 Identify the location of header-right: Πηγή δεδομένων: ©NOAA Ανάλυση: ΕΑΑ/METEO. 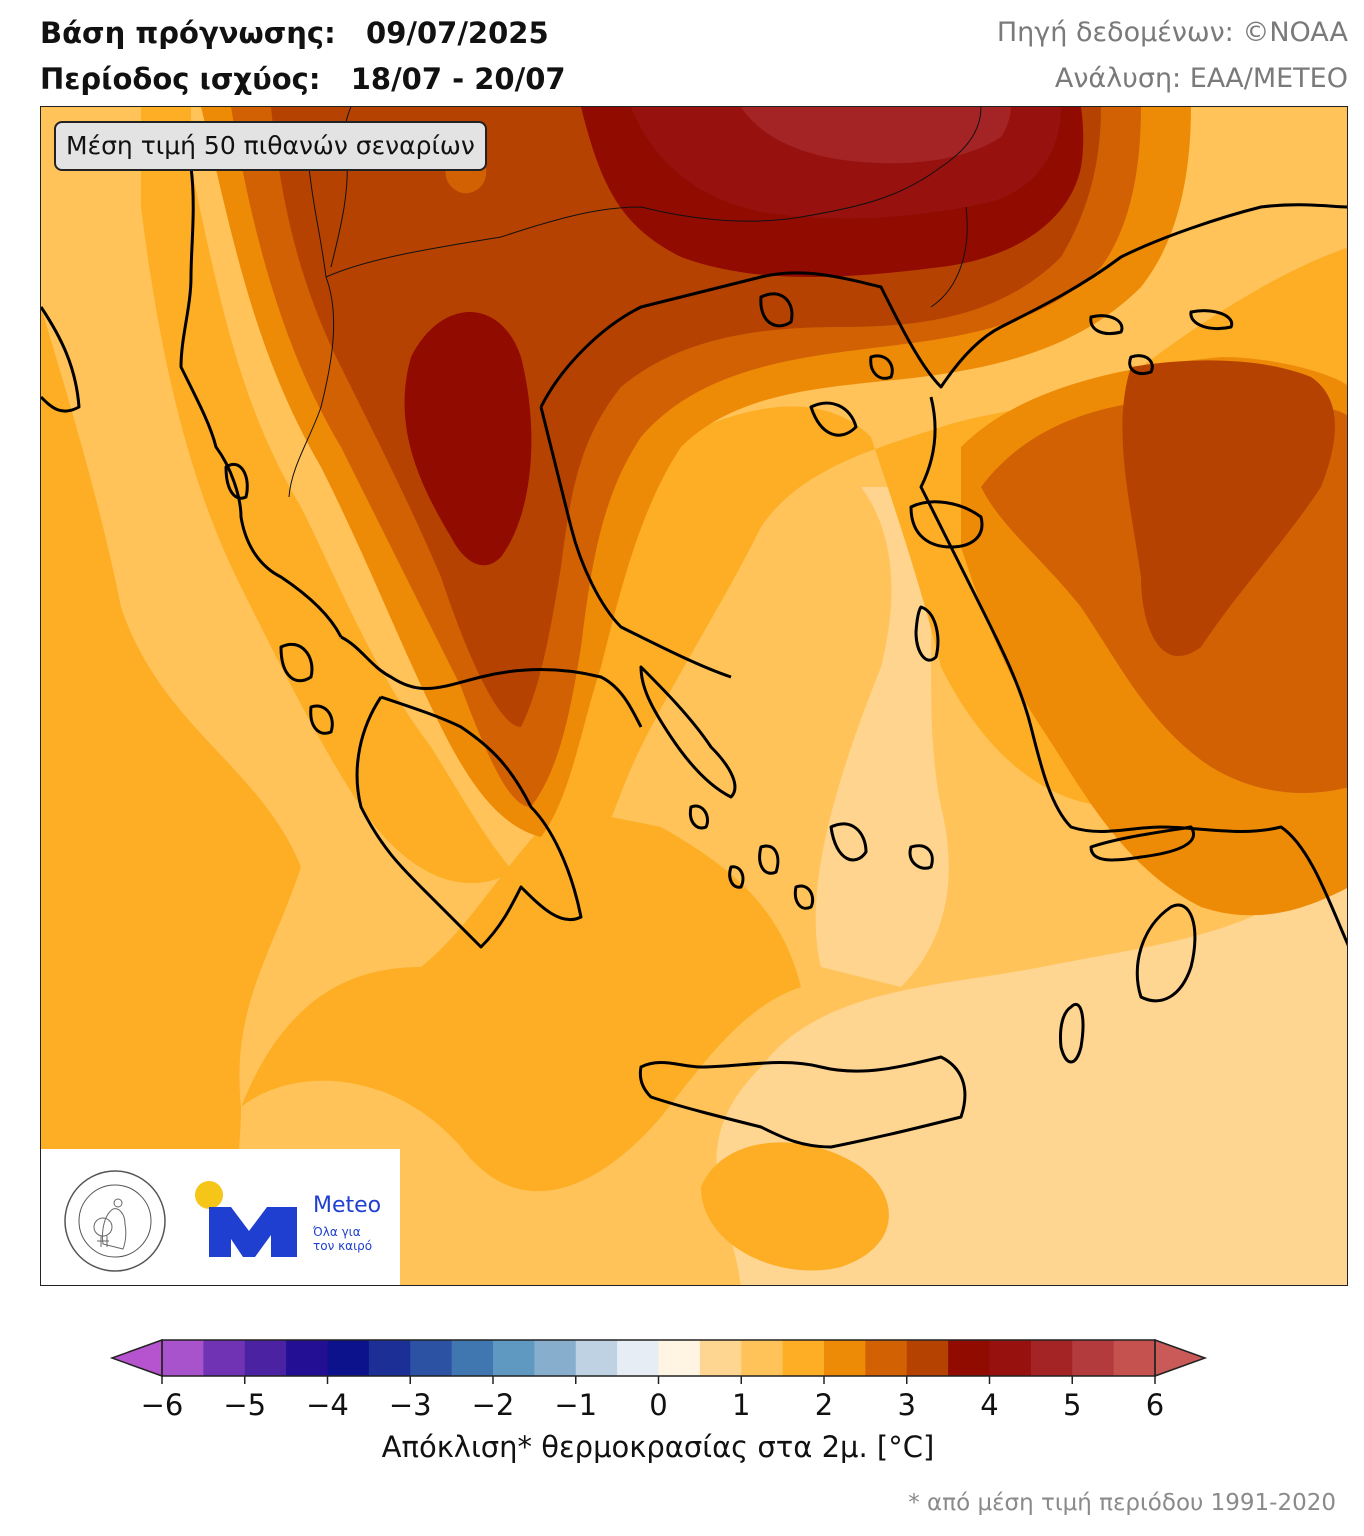
(1172, 56).